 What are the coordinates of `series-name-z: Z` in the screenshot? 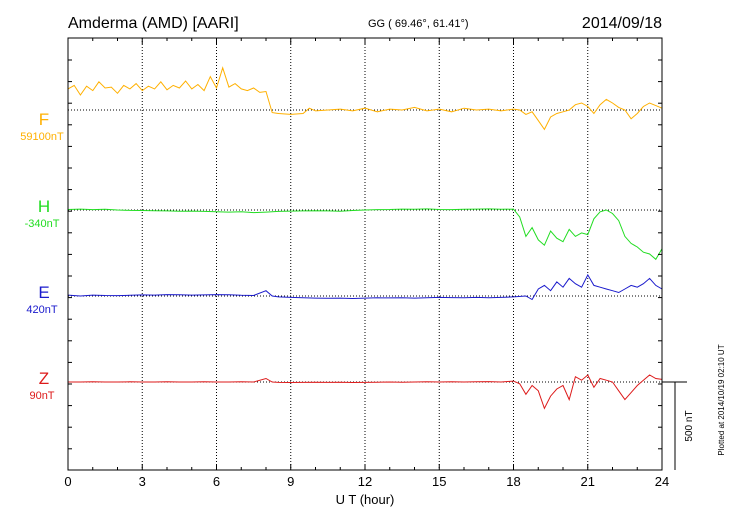 It's located at (44, 378).